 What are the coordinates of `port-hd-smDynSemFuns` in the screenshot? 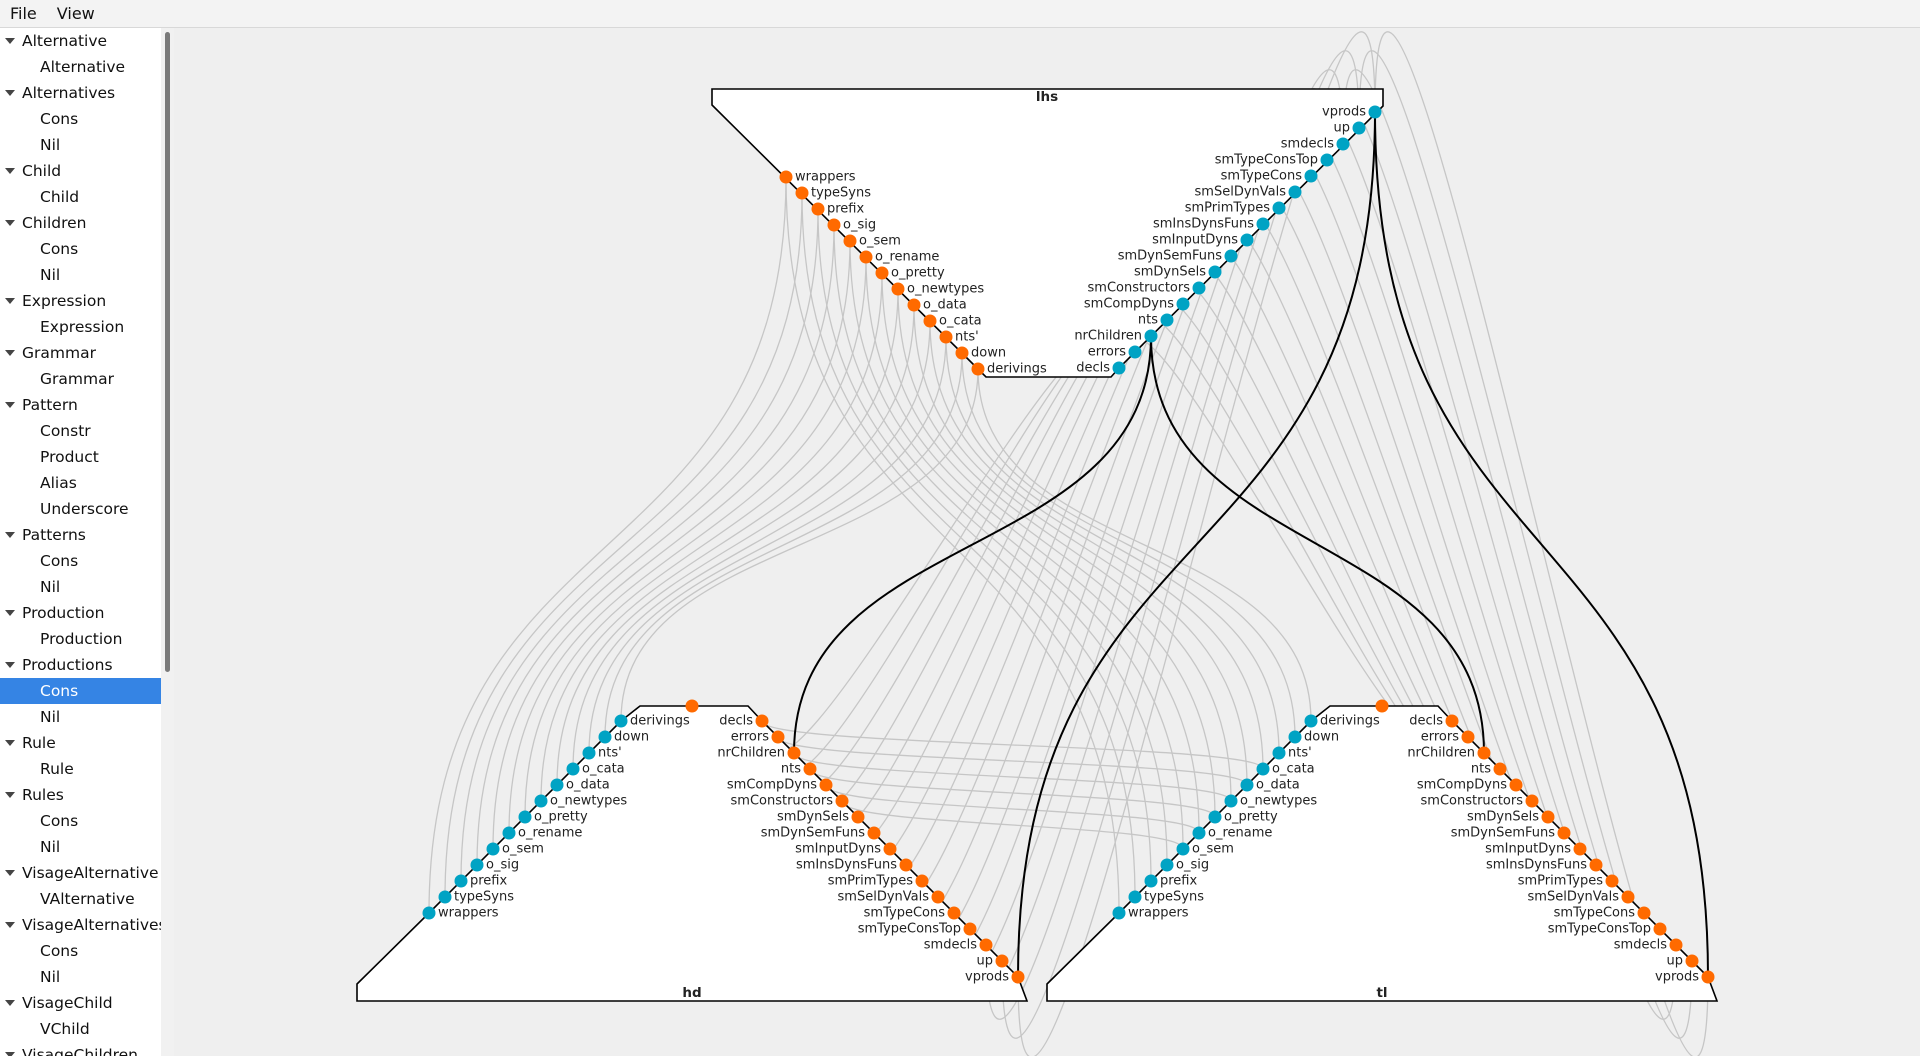 It's located at (874, 833).